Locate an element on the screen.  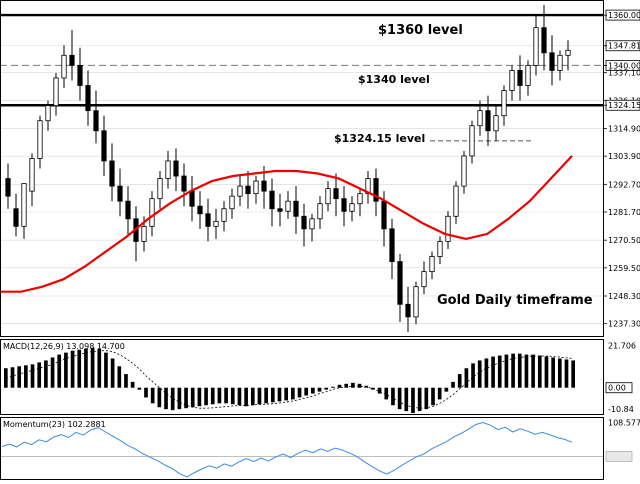
macd-tick-label: 21.706 is located at coordinates (622, 345).